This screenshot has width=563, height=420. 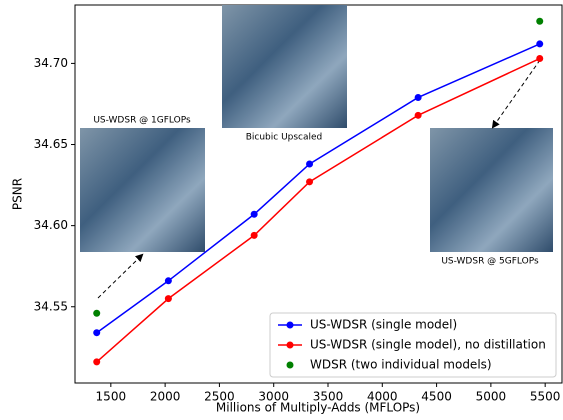 What do you see at coordinates (328, 397) in the screenshot?
I see `x-tick-label: 3500` at bounding box center [328, 397].